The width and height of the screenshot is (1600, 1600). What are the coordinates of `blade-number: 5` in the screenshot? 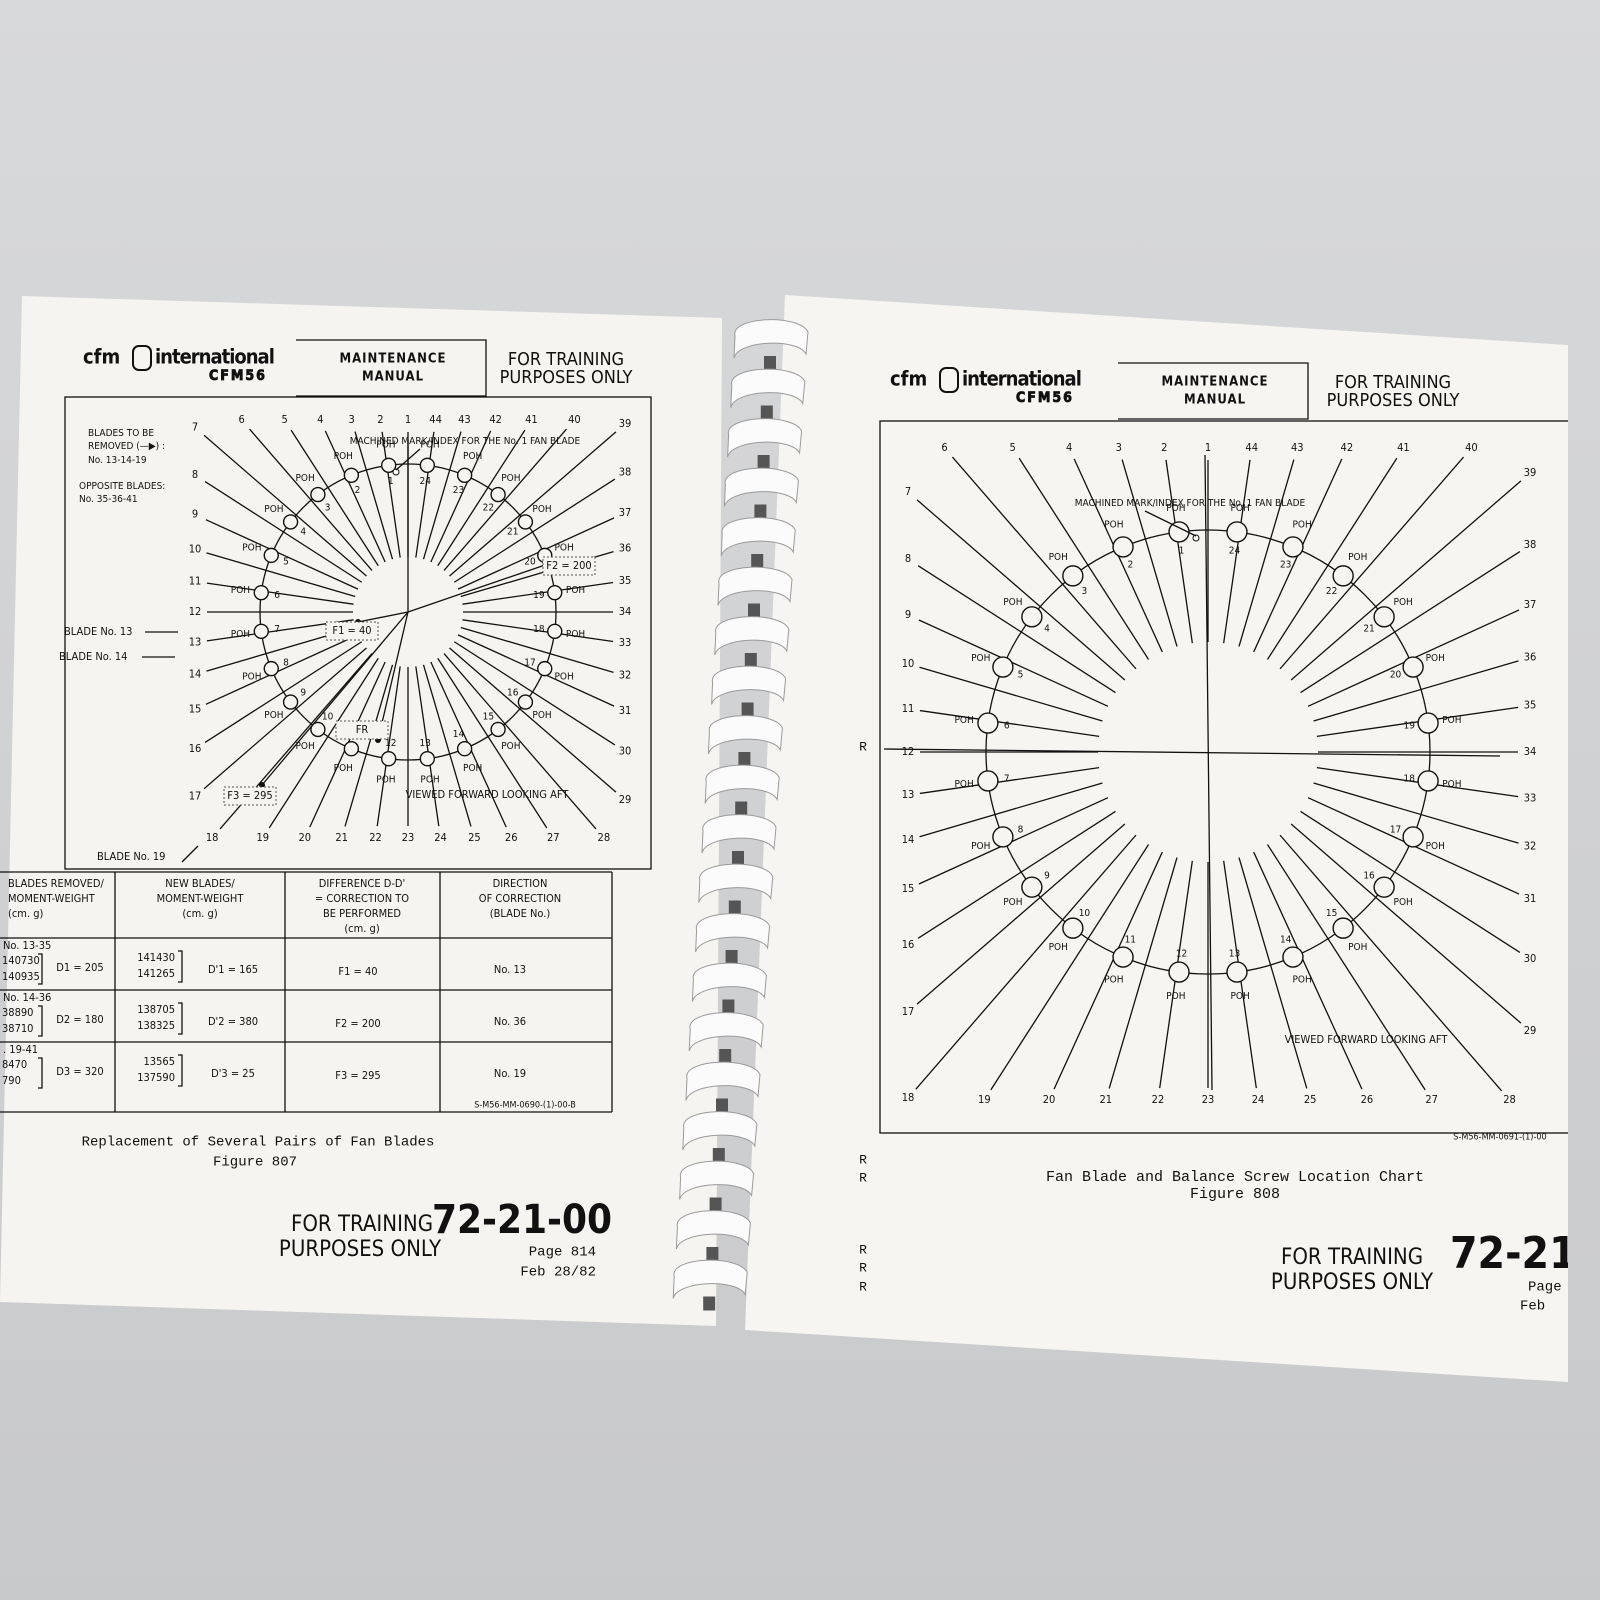 It's located at (284, 419).